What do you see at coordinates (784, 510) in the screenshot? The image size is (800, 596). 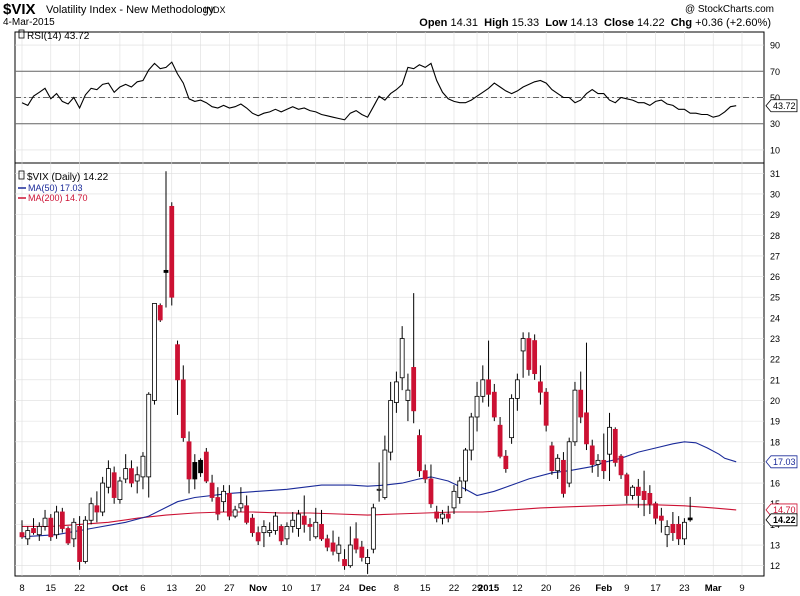 I see `ma200-tag-text: 14.70` at bounding box center [784, 510].